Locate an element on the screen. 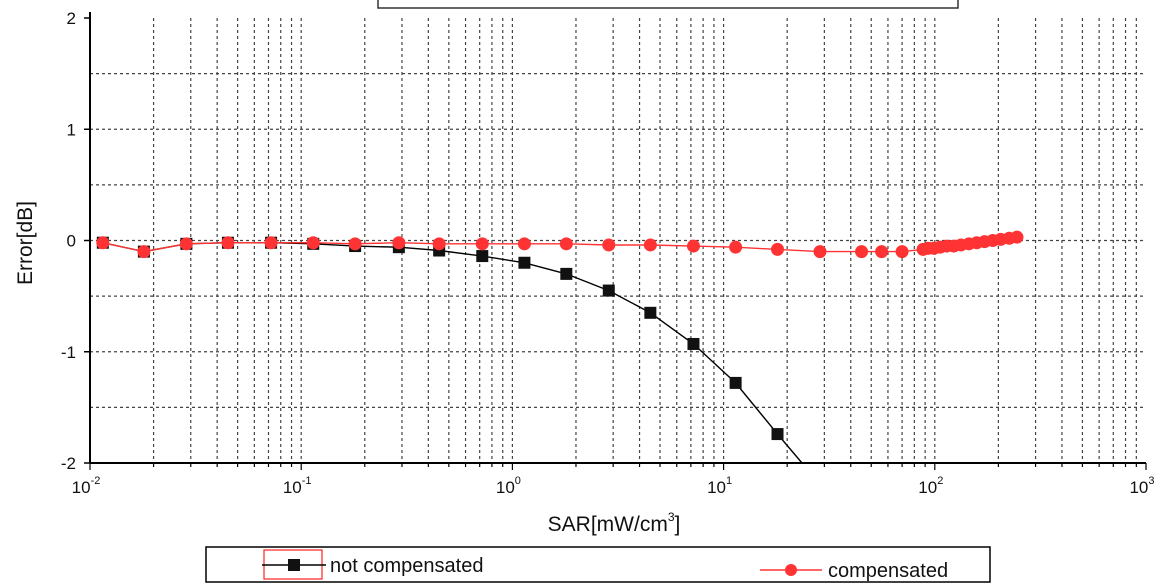 The image size is (1164, 586). x-tick-label: 10⁻² is located at coordinates (86, 486).